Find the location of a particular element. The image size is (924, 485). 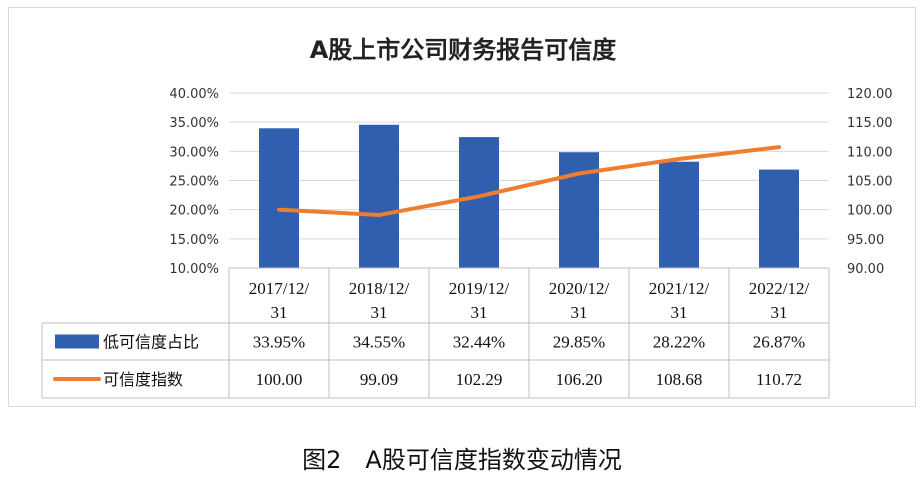

table-cell-value: 33.95% is located at coordinates (279, 342).